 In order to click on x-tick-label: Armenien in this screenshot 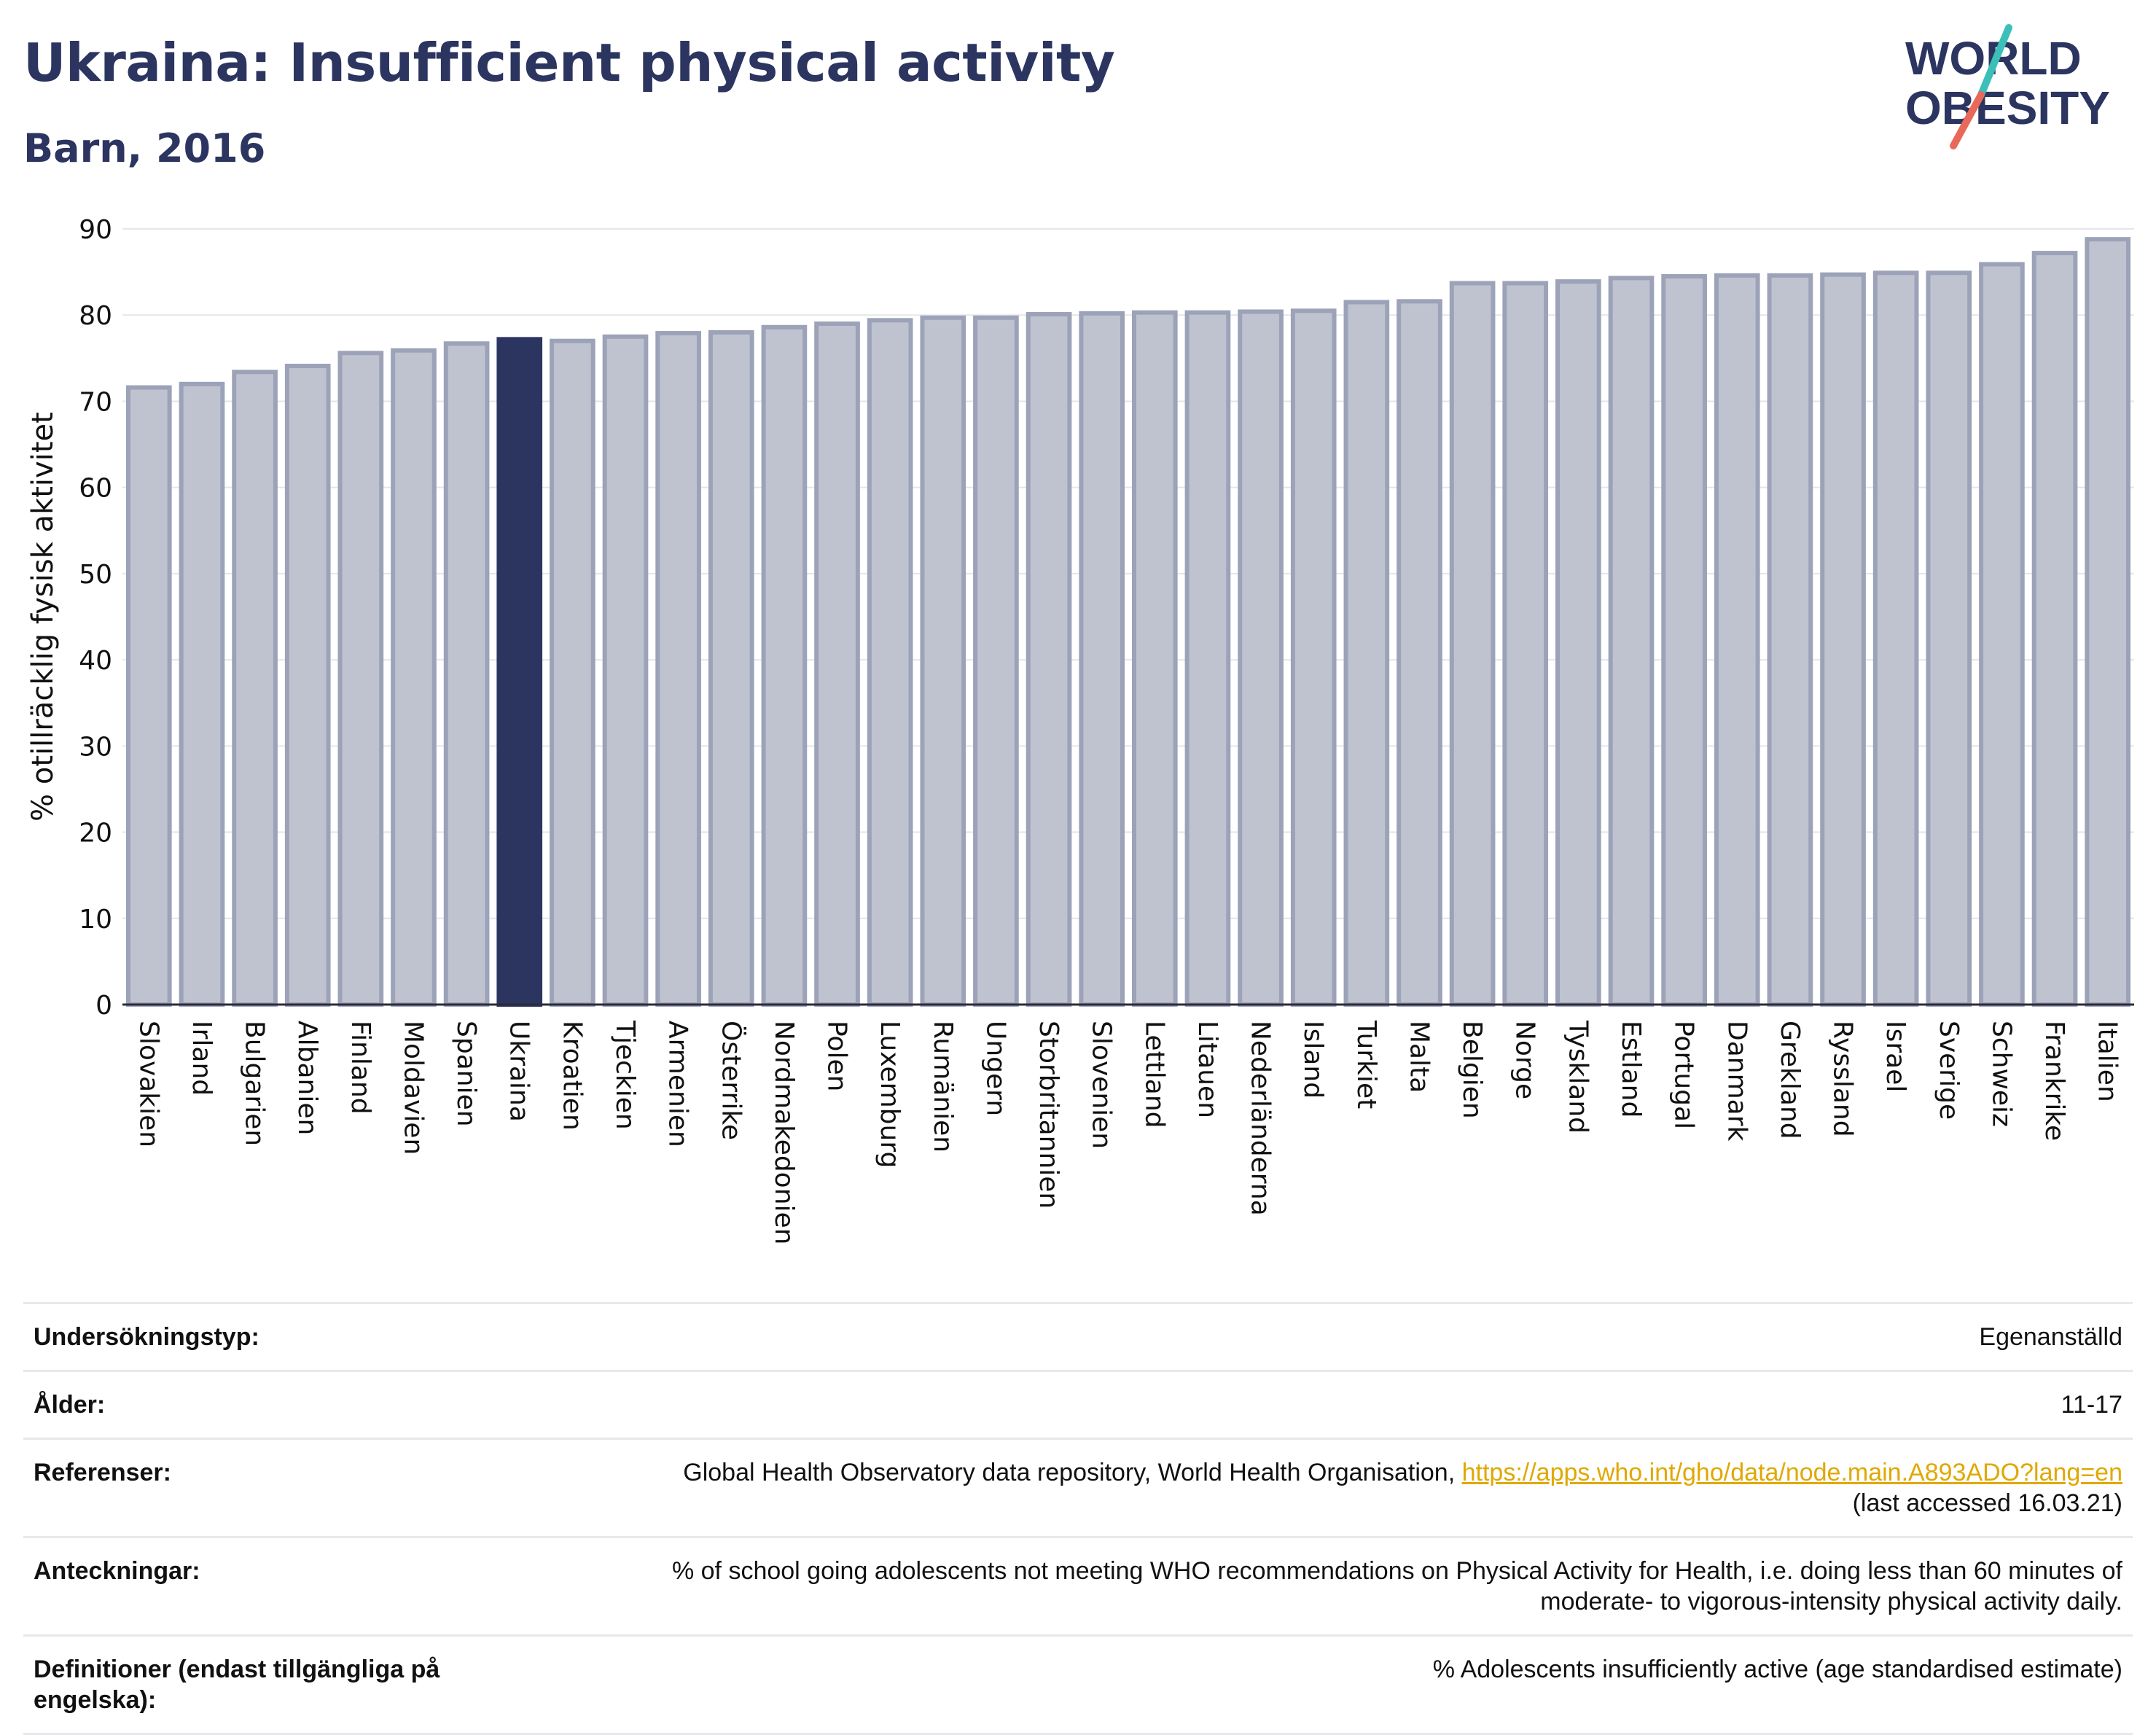, I will do `click(678, 1084)`.